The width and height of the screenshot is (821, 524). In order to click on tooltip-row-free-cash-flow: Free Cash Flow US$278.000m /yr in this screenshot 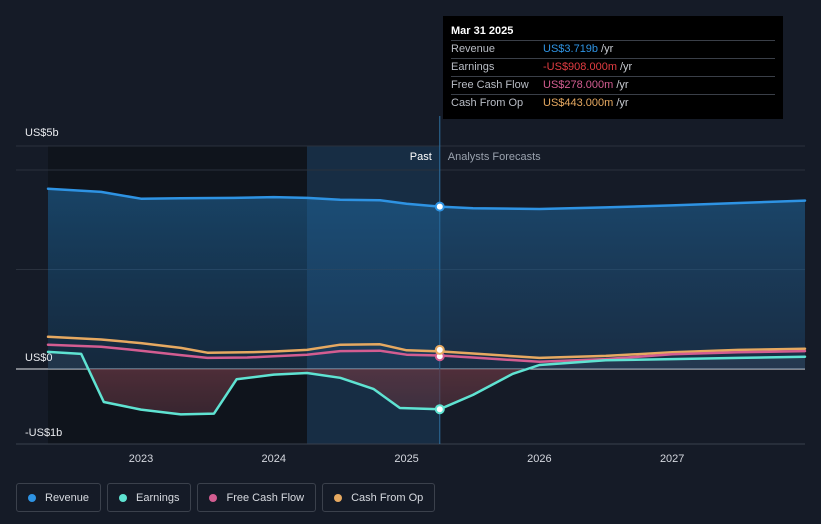, I will do `click(613, 85)`.